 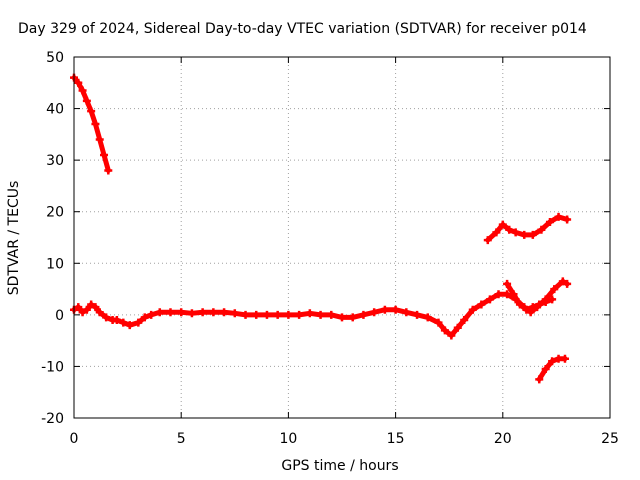 What do you see at coordinates (52, 238) in the screenshot?
I see `y-tick-labels: -20 -10 0 10 20 30 40 50` at bounding box center [52, 238].